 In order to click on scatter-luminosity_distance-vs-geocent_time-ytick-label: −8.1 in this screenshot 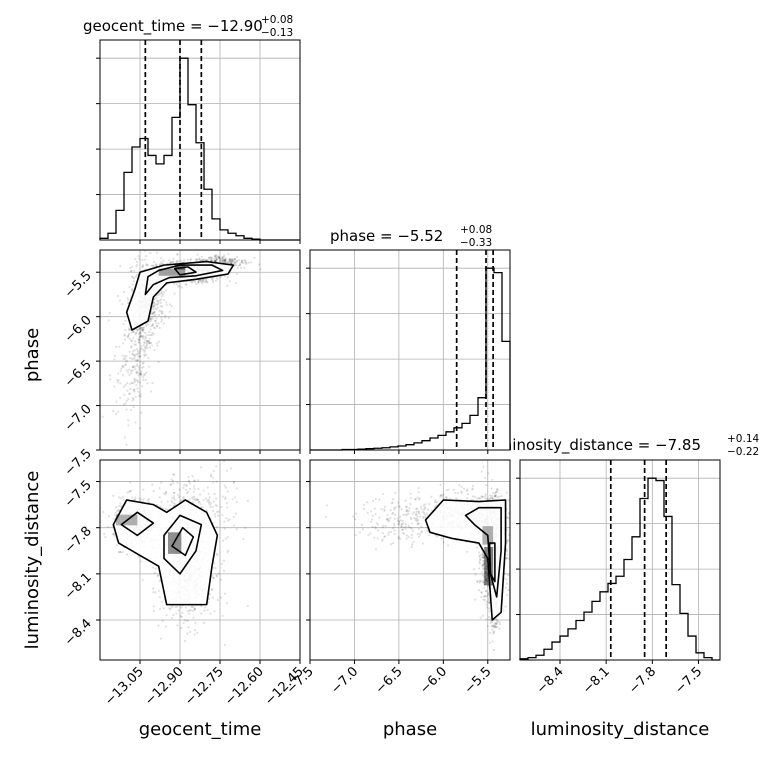, I will do `click(78, 586)`.